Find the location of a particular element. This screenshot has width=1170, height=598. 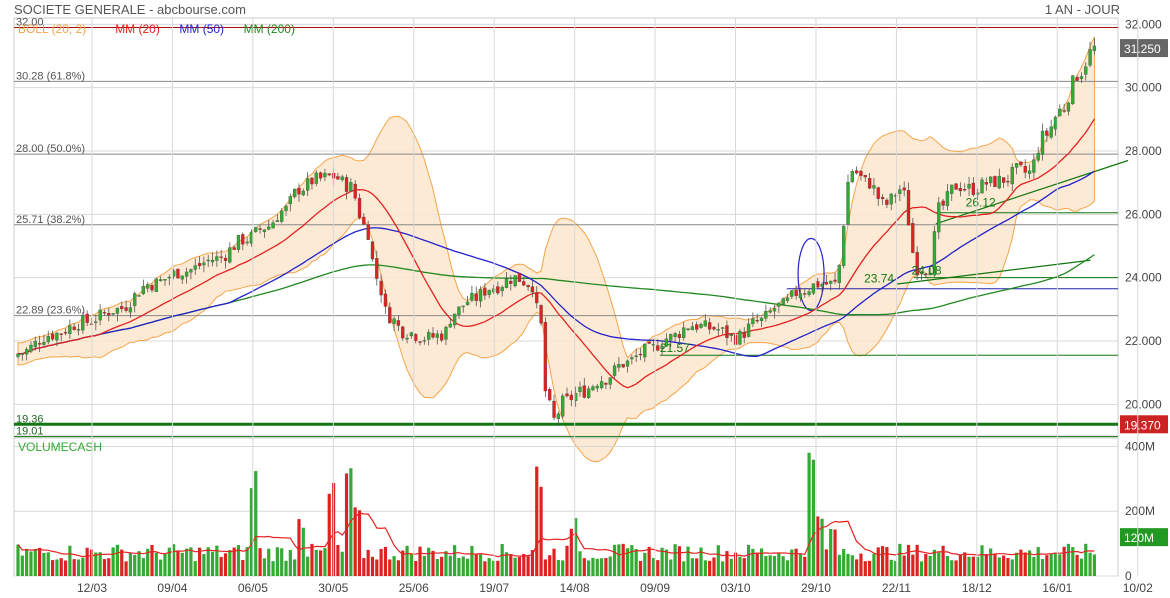

level-annotation: 23.74 is located at coordinates (879, 278).